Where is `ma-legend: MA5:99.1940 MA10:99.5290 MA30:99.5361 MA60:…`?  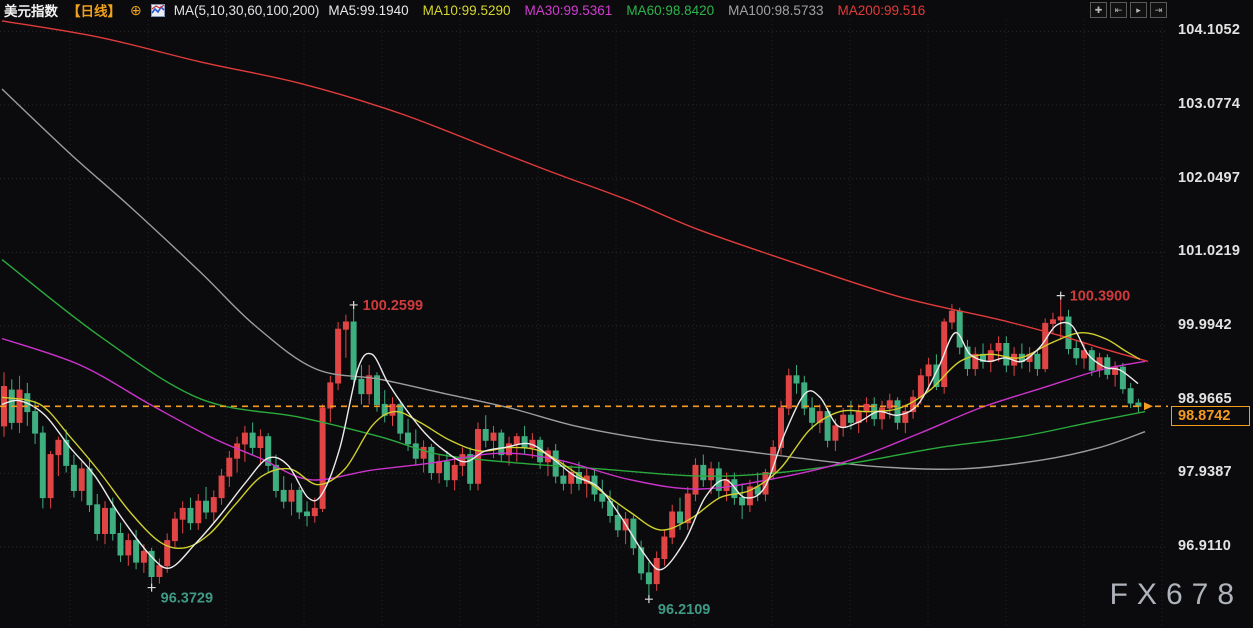
ma-legend: MA5:99.1940 MA10:99.5290 MA30:99.5361 MA60:… is located at coordinates (633, 10).